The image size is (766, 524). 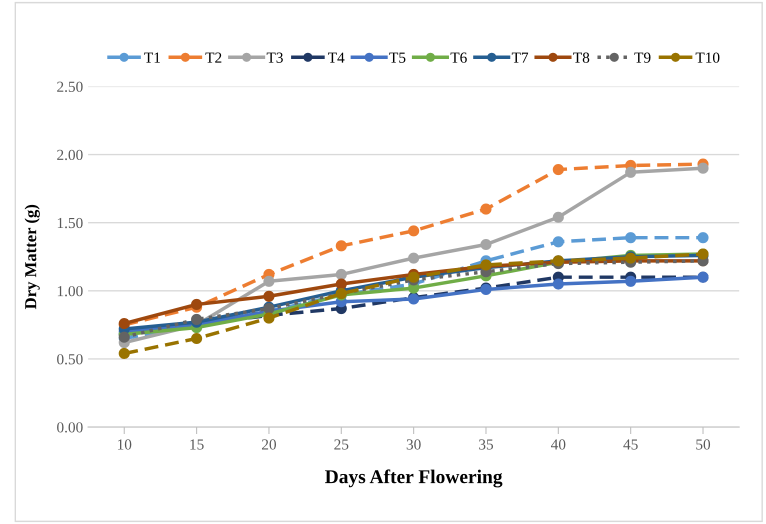 What do you see at coordinates (458, 57) in the screenshot?
I see `legend-label: T6` at bounding box center [458, 57].